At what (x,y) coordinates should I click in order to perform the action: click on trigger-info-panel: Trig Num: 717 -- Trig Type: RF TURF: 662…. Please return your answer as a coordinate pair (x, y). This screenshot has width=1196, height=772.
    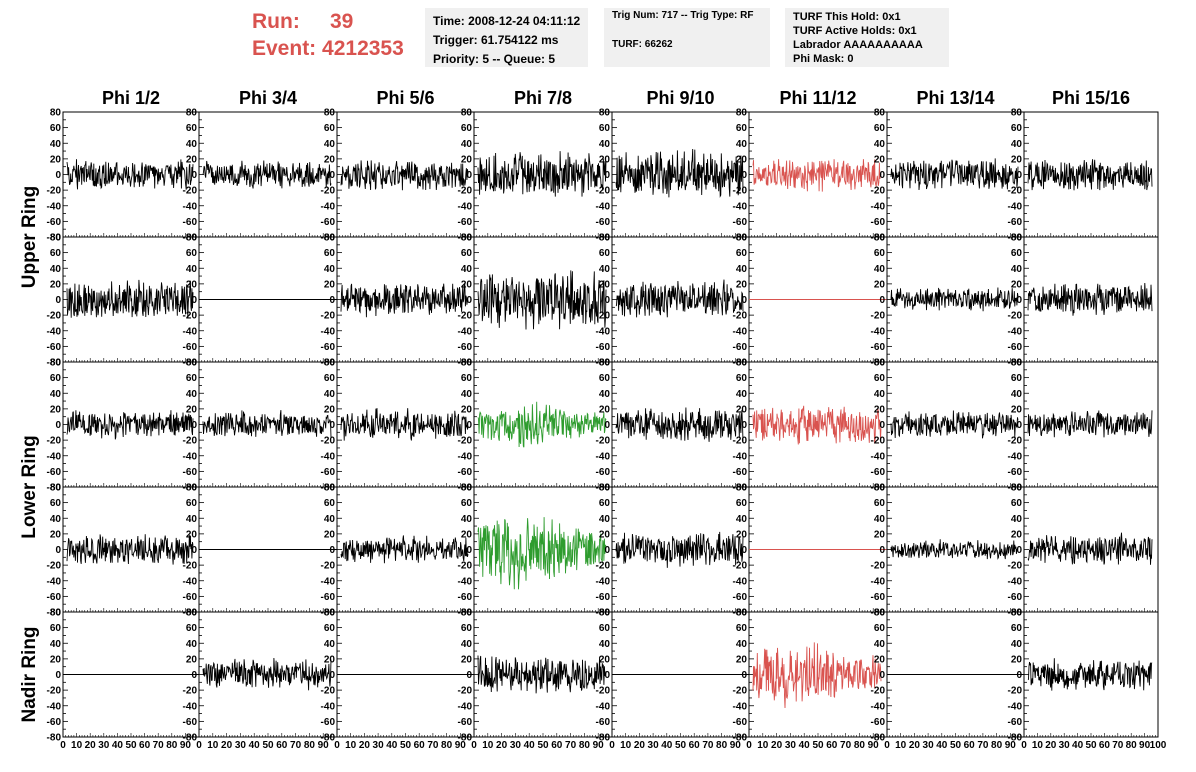
    Looking at the image, I should click on (687, 37).